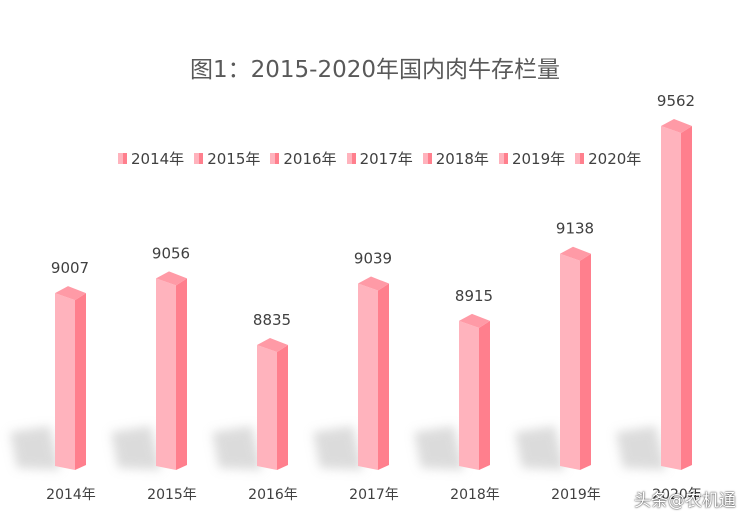 The height and width of the screenshot is (519, 750). I want to click on chart-title: 图1：2015-2020年国内肉牛存栏量, so click(375, 70).